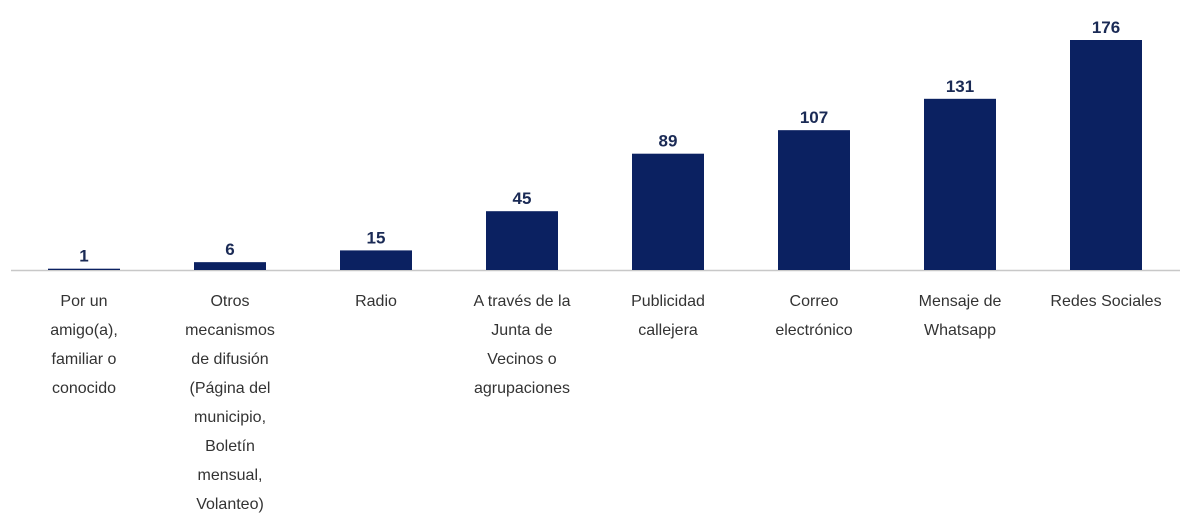  Describe the element at coordinates (668, 316) in the screenshot. I see `x-tick-label: Publicidad callejera` at that location.